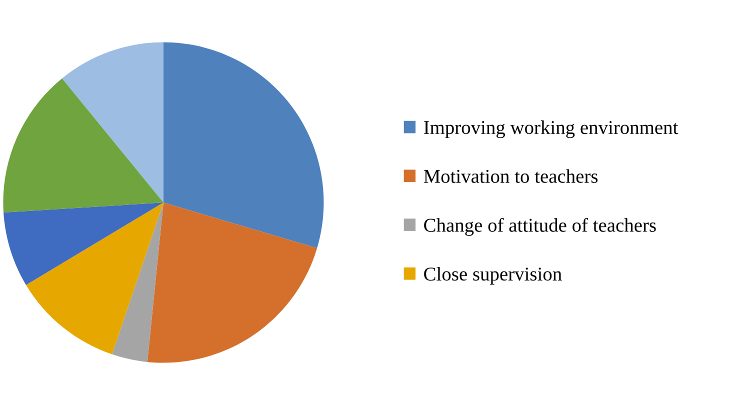  Describe the element at coordinates (551, 129) in the screenshot. I see `legend-label: Improving working environment` at that location.